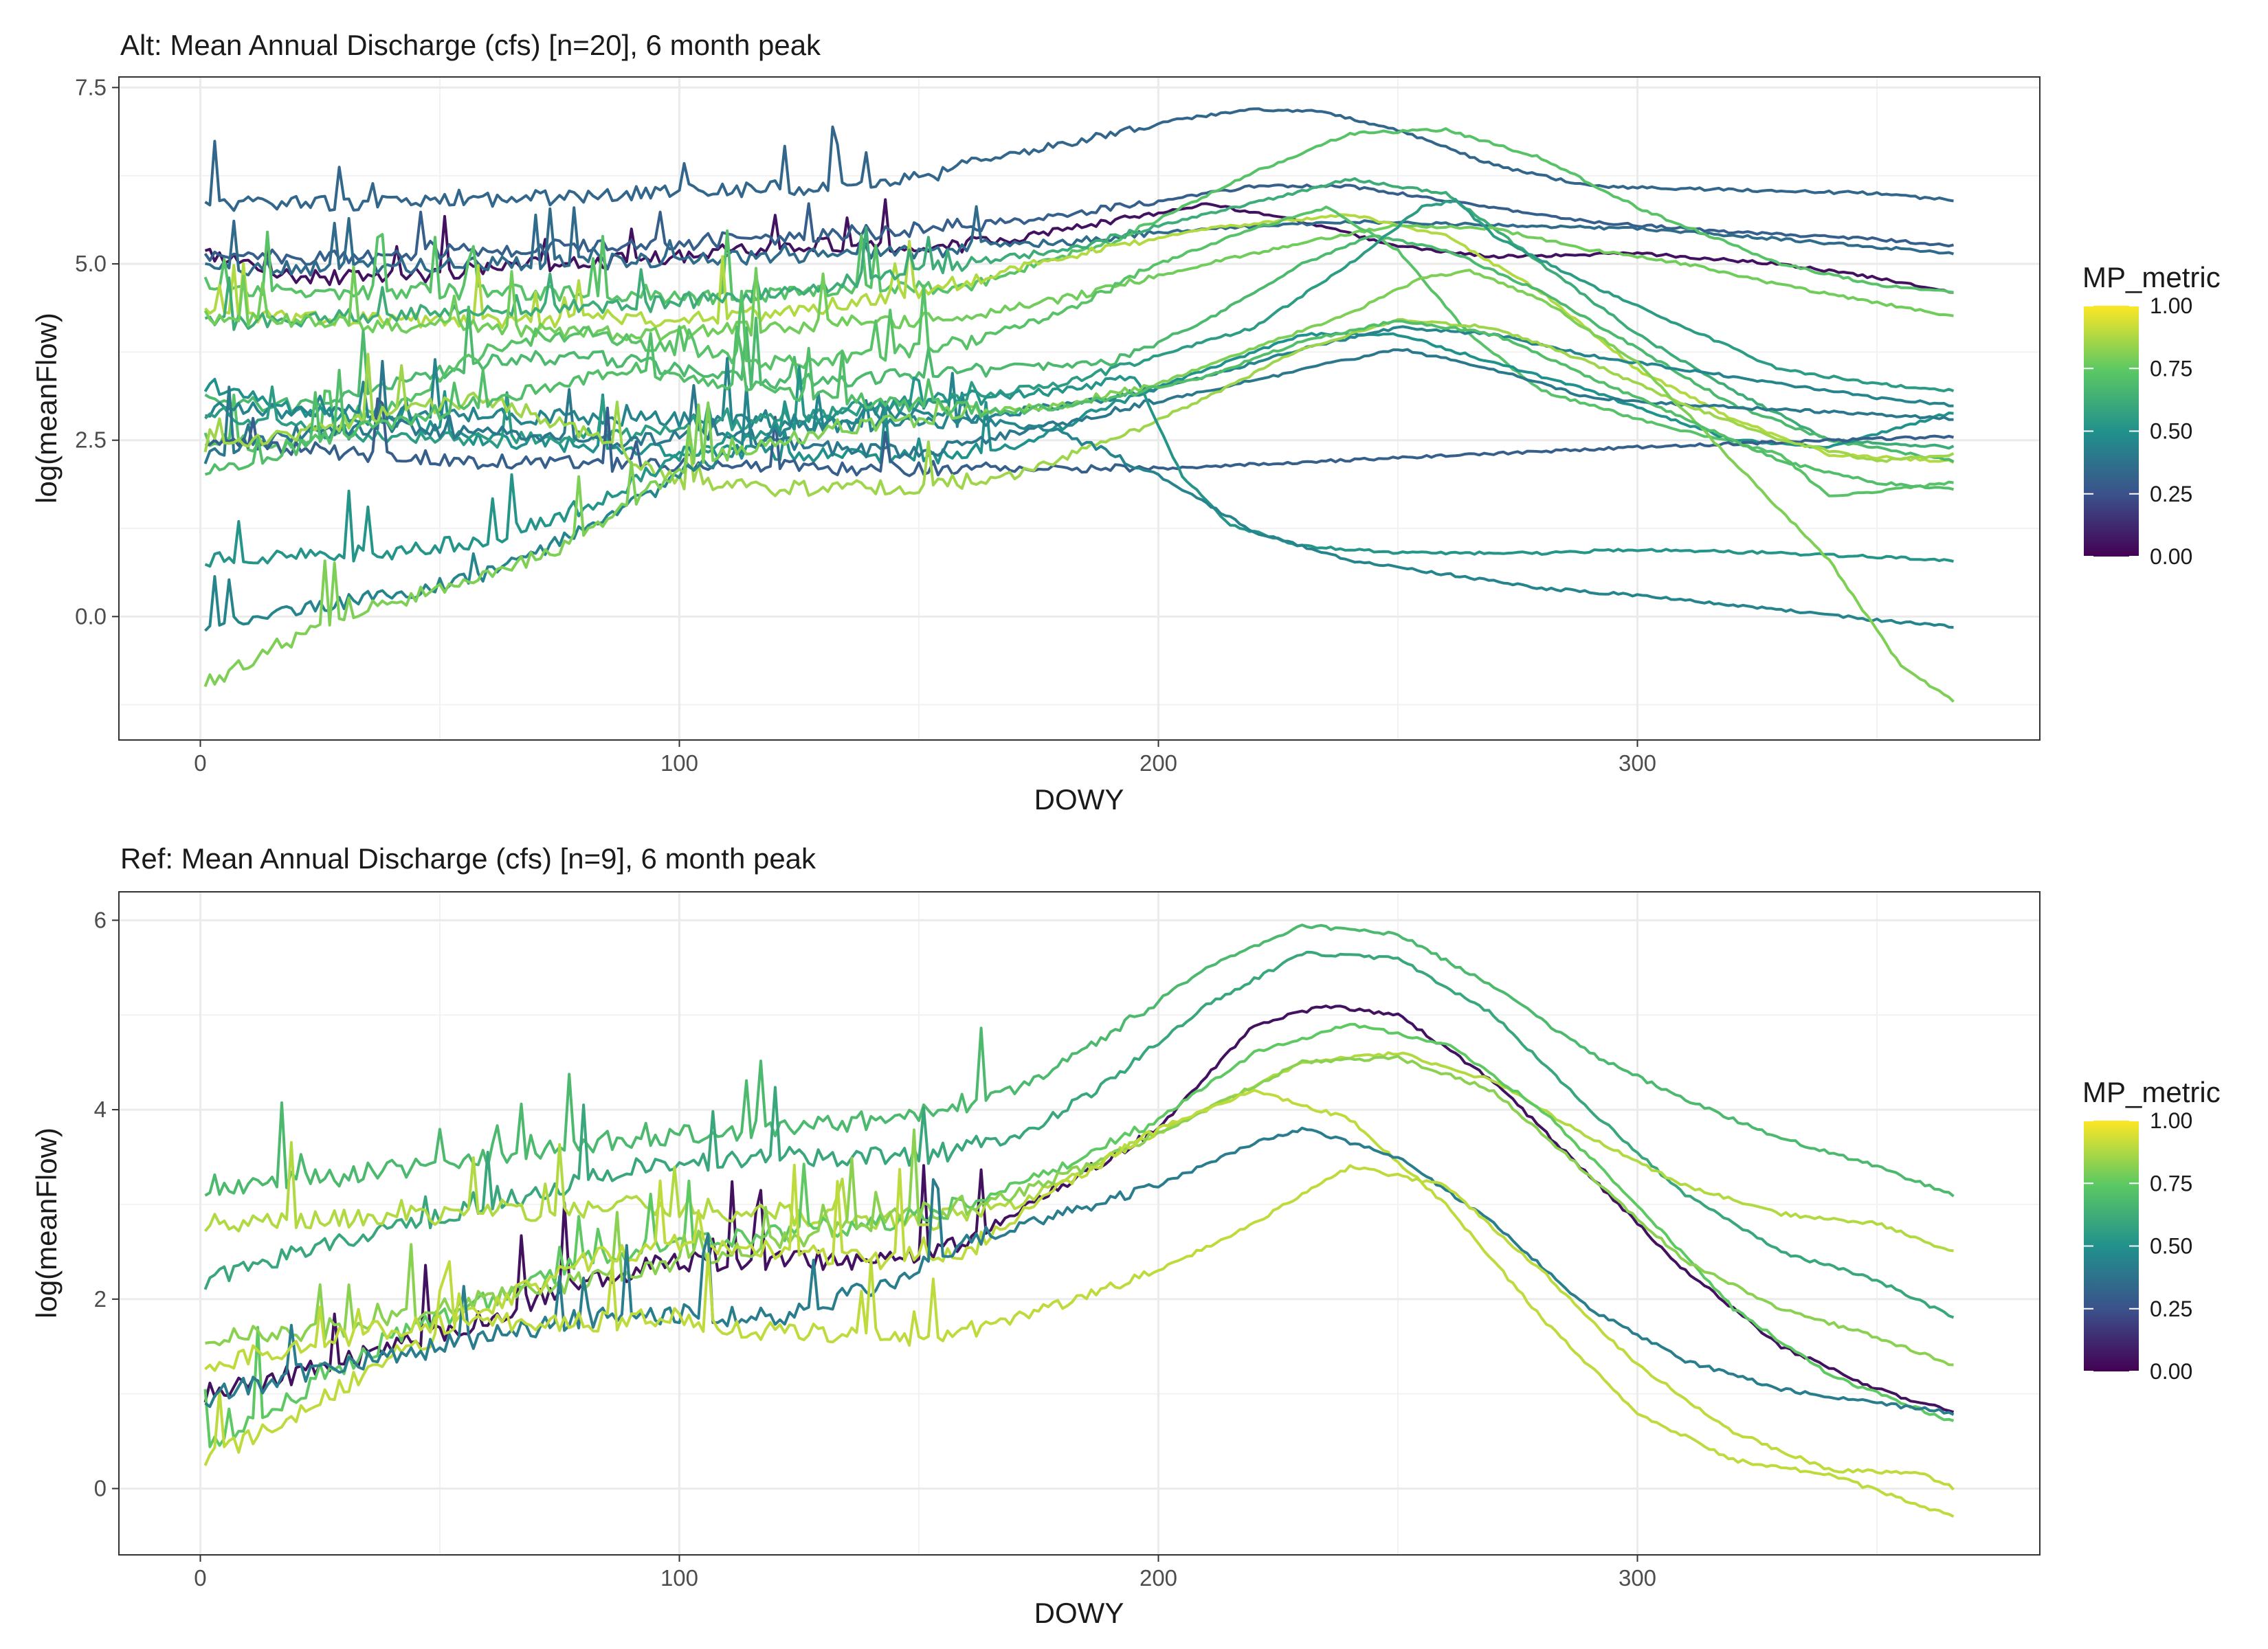 This screenshot has height=1649, width=2268. Describe the element at coordinates (97, 351) in the screenshot. I see `y-axis: 0.0 2.5 5.0 7.5` at that location.